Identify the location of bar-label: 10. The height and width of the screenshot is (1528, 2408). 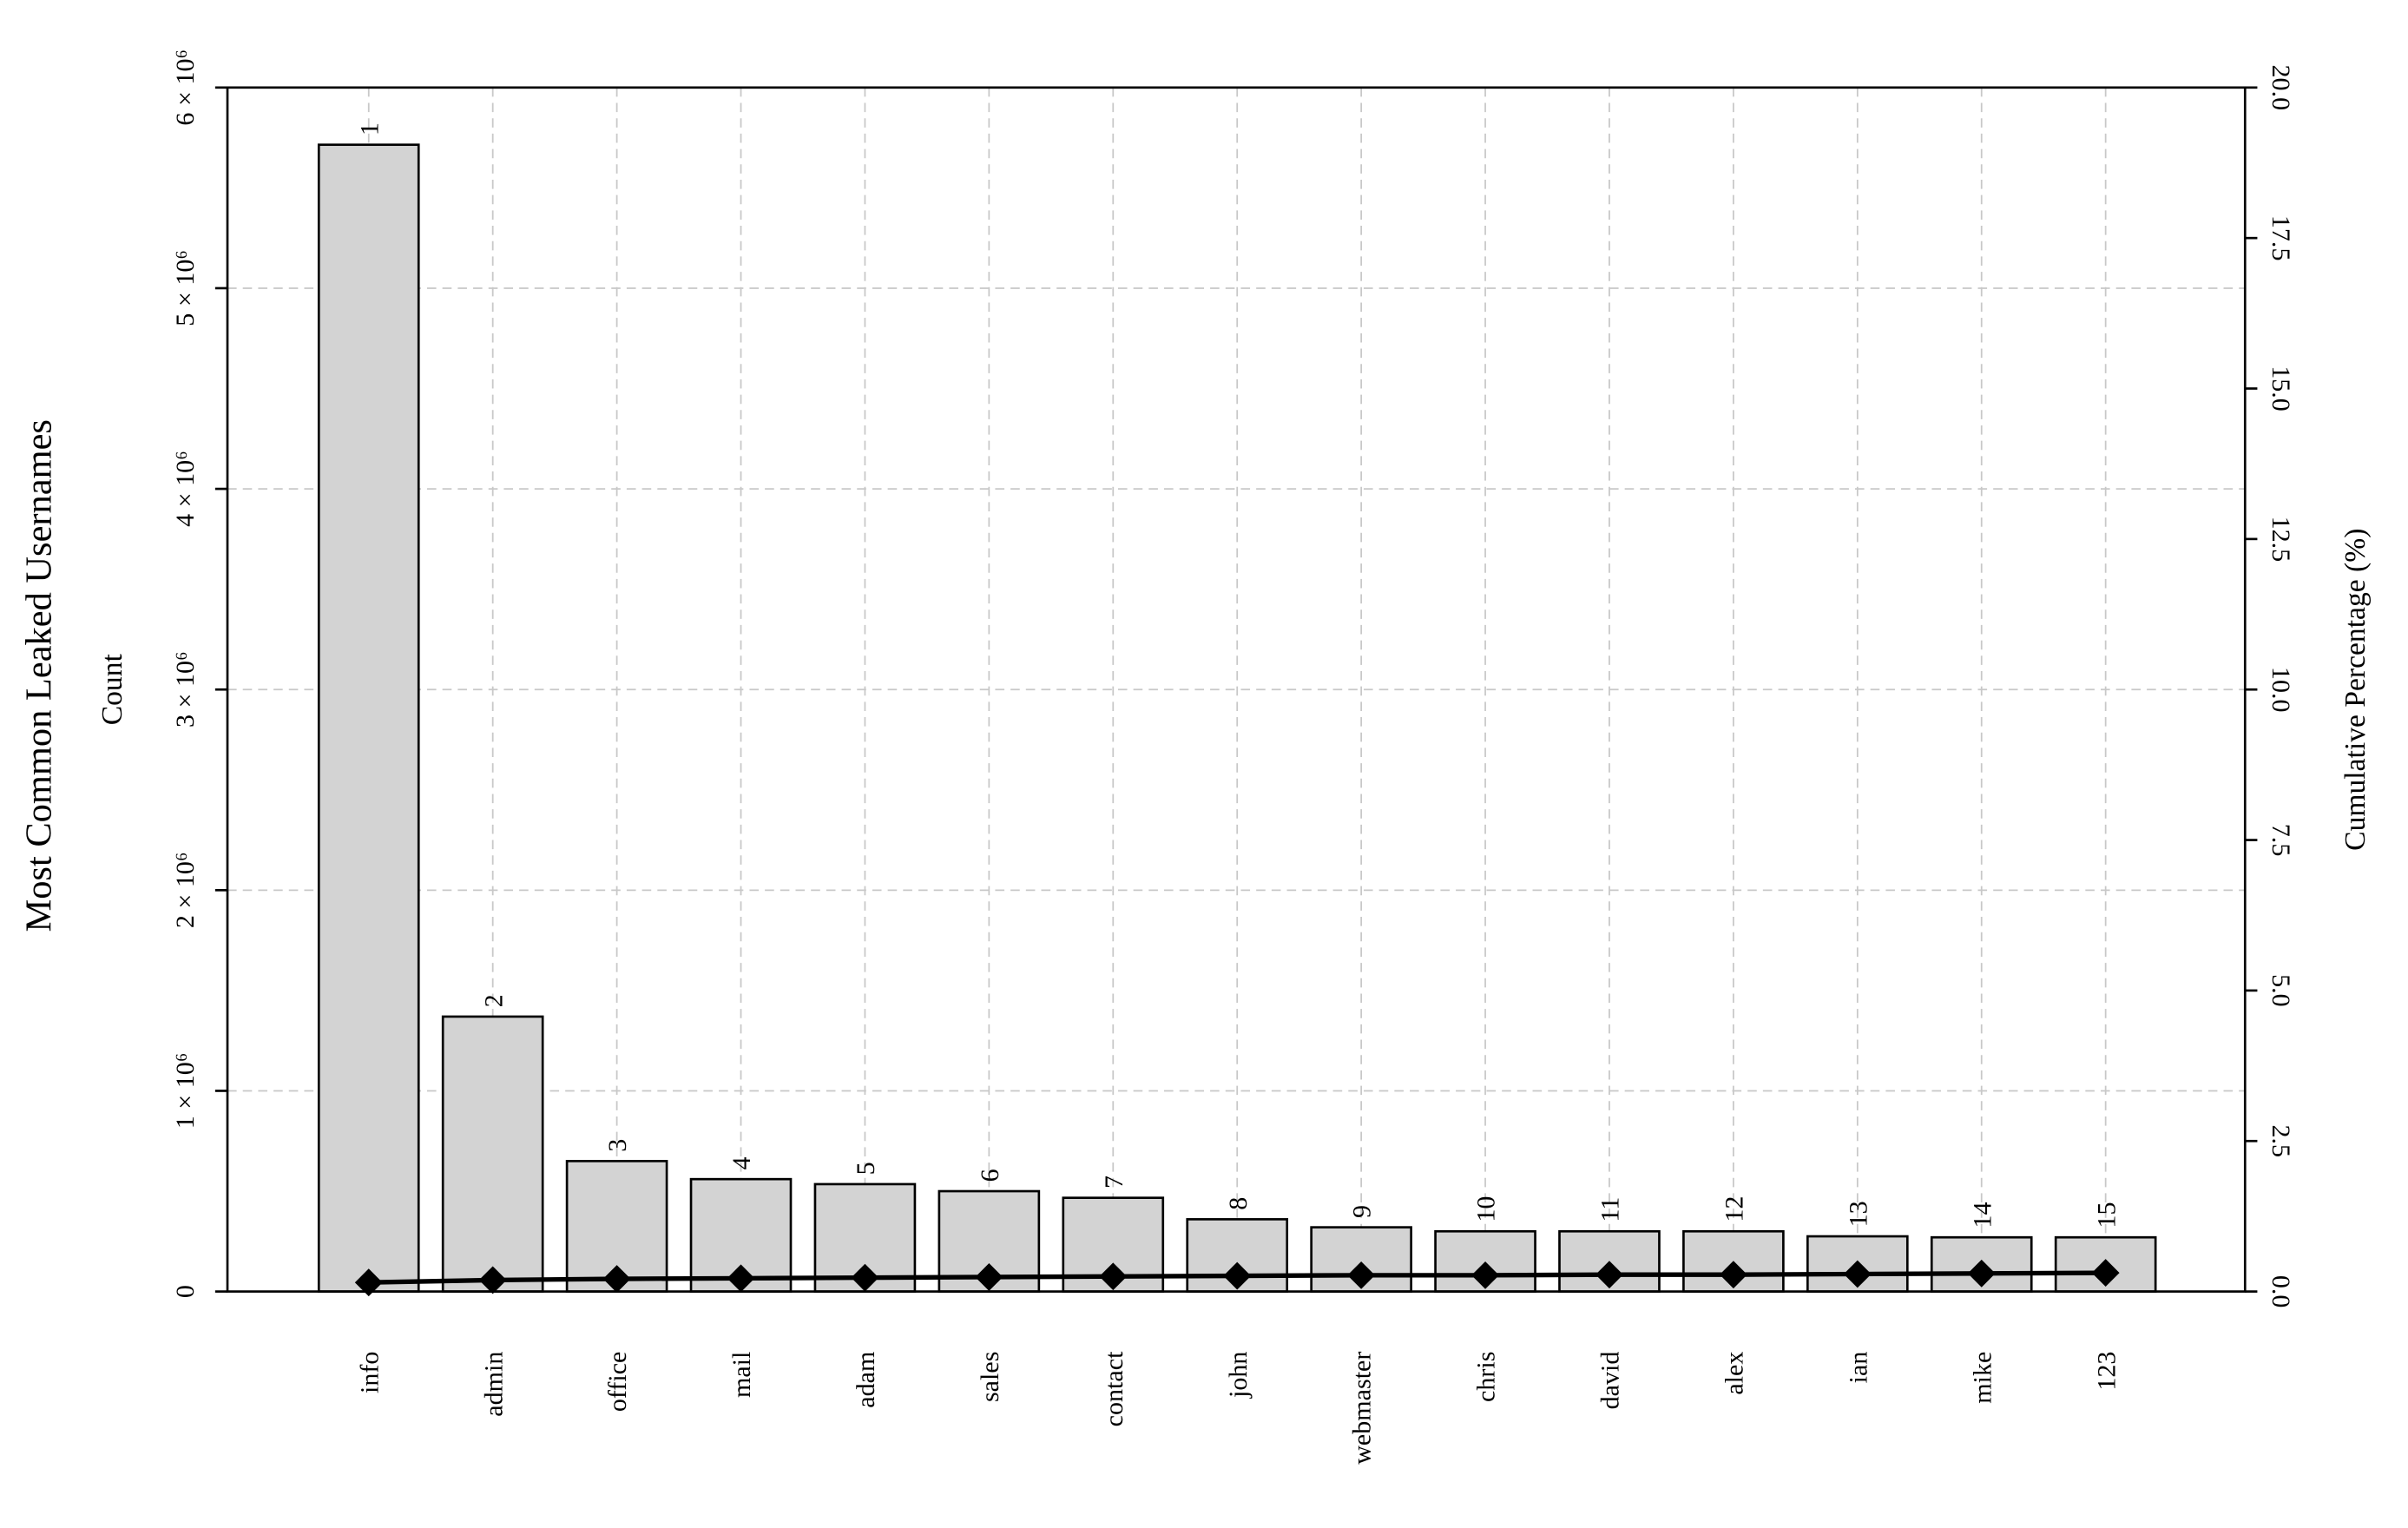
(1486, 1209).